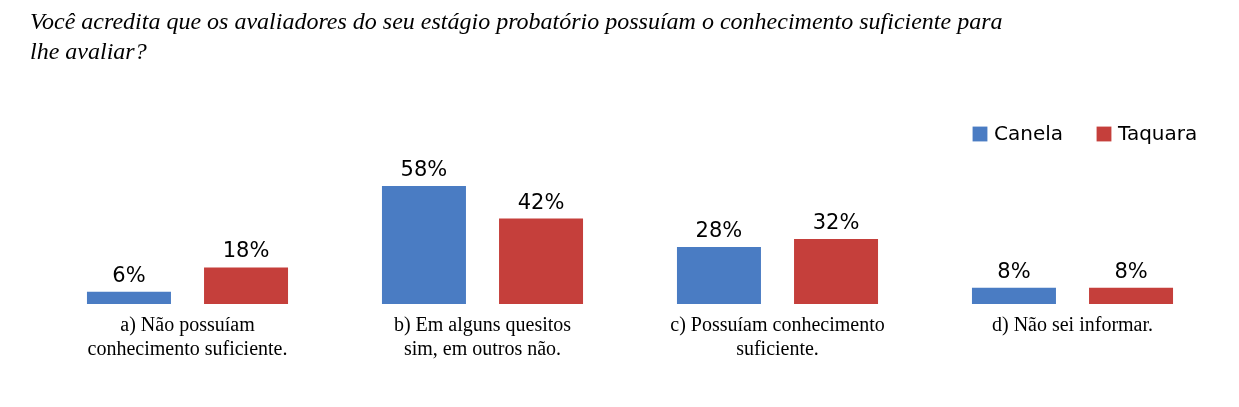 Image resolution: width=1239 pixels, height=407 pixels. What do you see at coordinates (424, 169) in the screenshot?
I see `data-label: 58%` at bounding box center [424, 169].